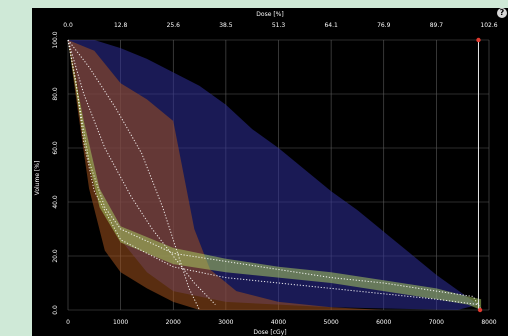 This screenshot has width=508, height=336. Describe the element at coordinates (436, 322) in the screenshot. I see `x-bottom-tick-label: 7000` at that location.